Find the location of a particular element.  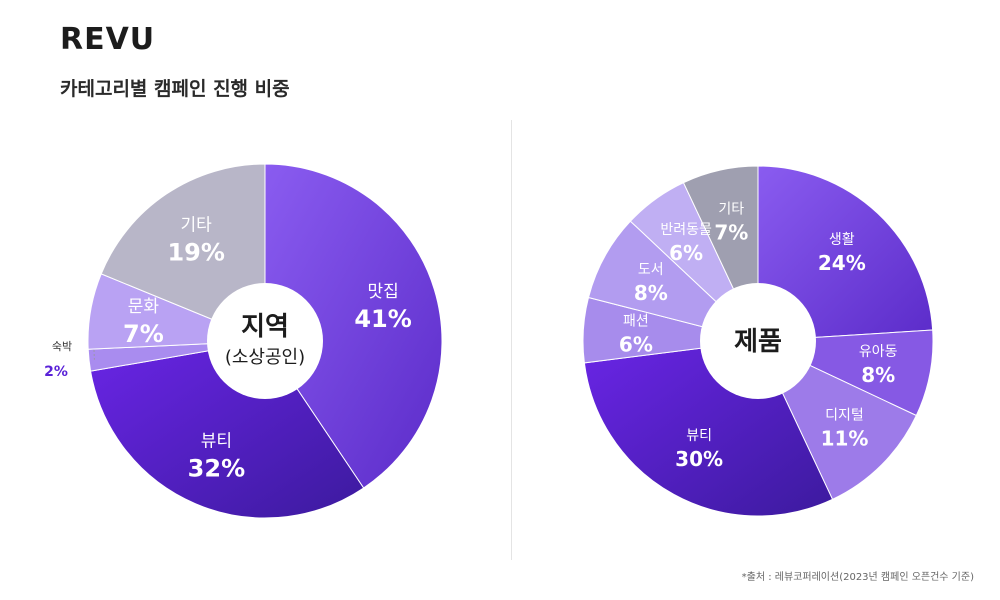

slice-label: 도서 is located at coordinates (651, 270).